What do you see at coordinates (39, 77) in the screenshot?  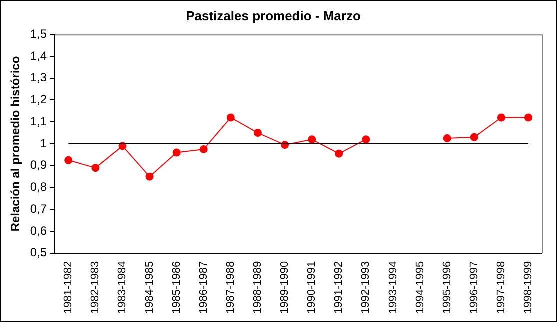 I see `y-tick-label: 1,3` at bounding box center [39, 77].